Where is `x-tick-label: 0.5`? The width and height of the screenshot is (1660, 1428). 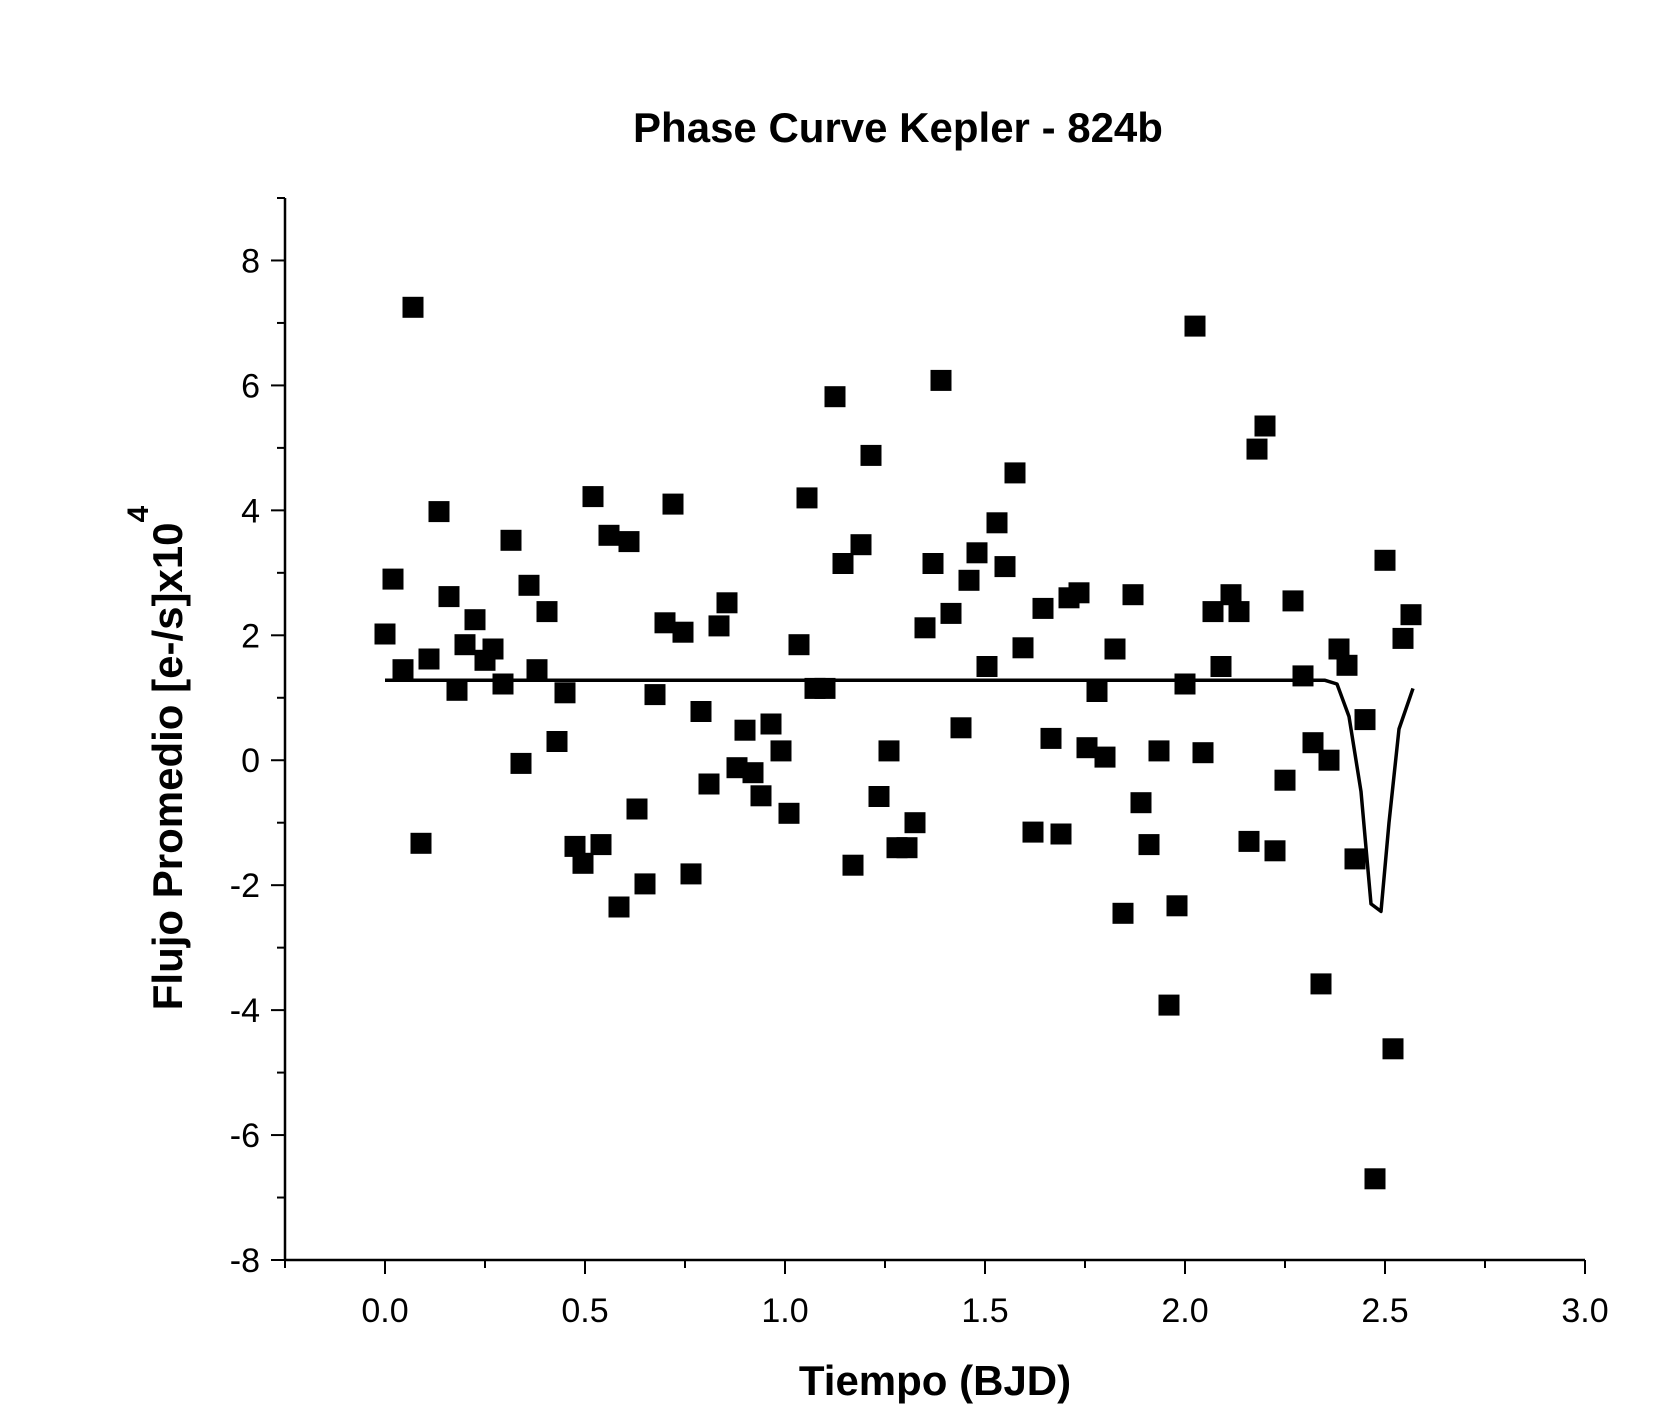 x-tick-label: 0.5 is located at coordinates (584, 1311).